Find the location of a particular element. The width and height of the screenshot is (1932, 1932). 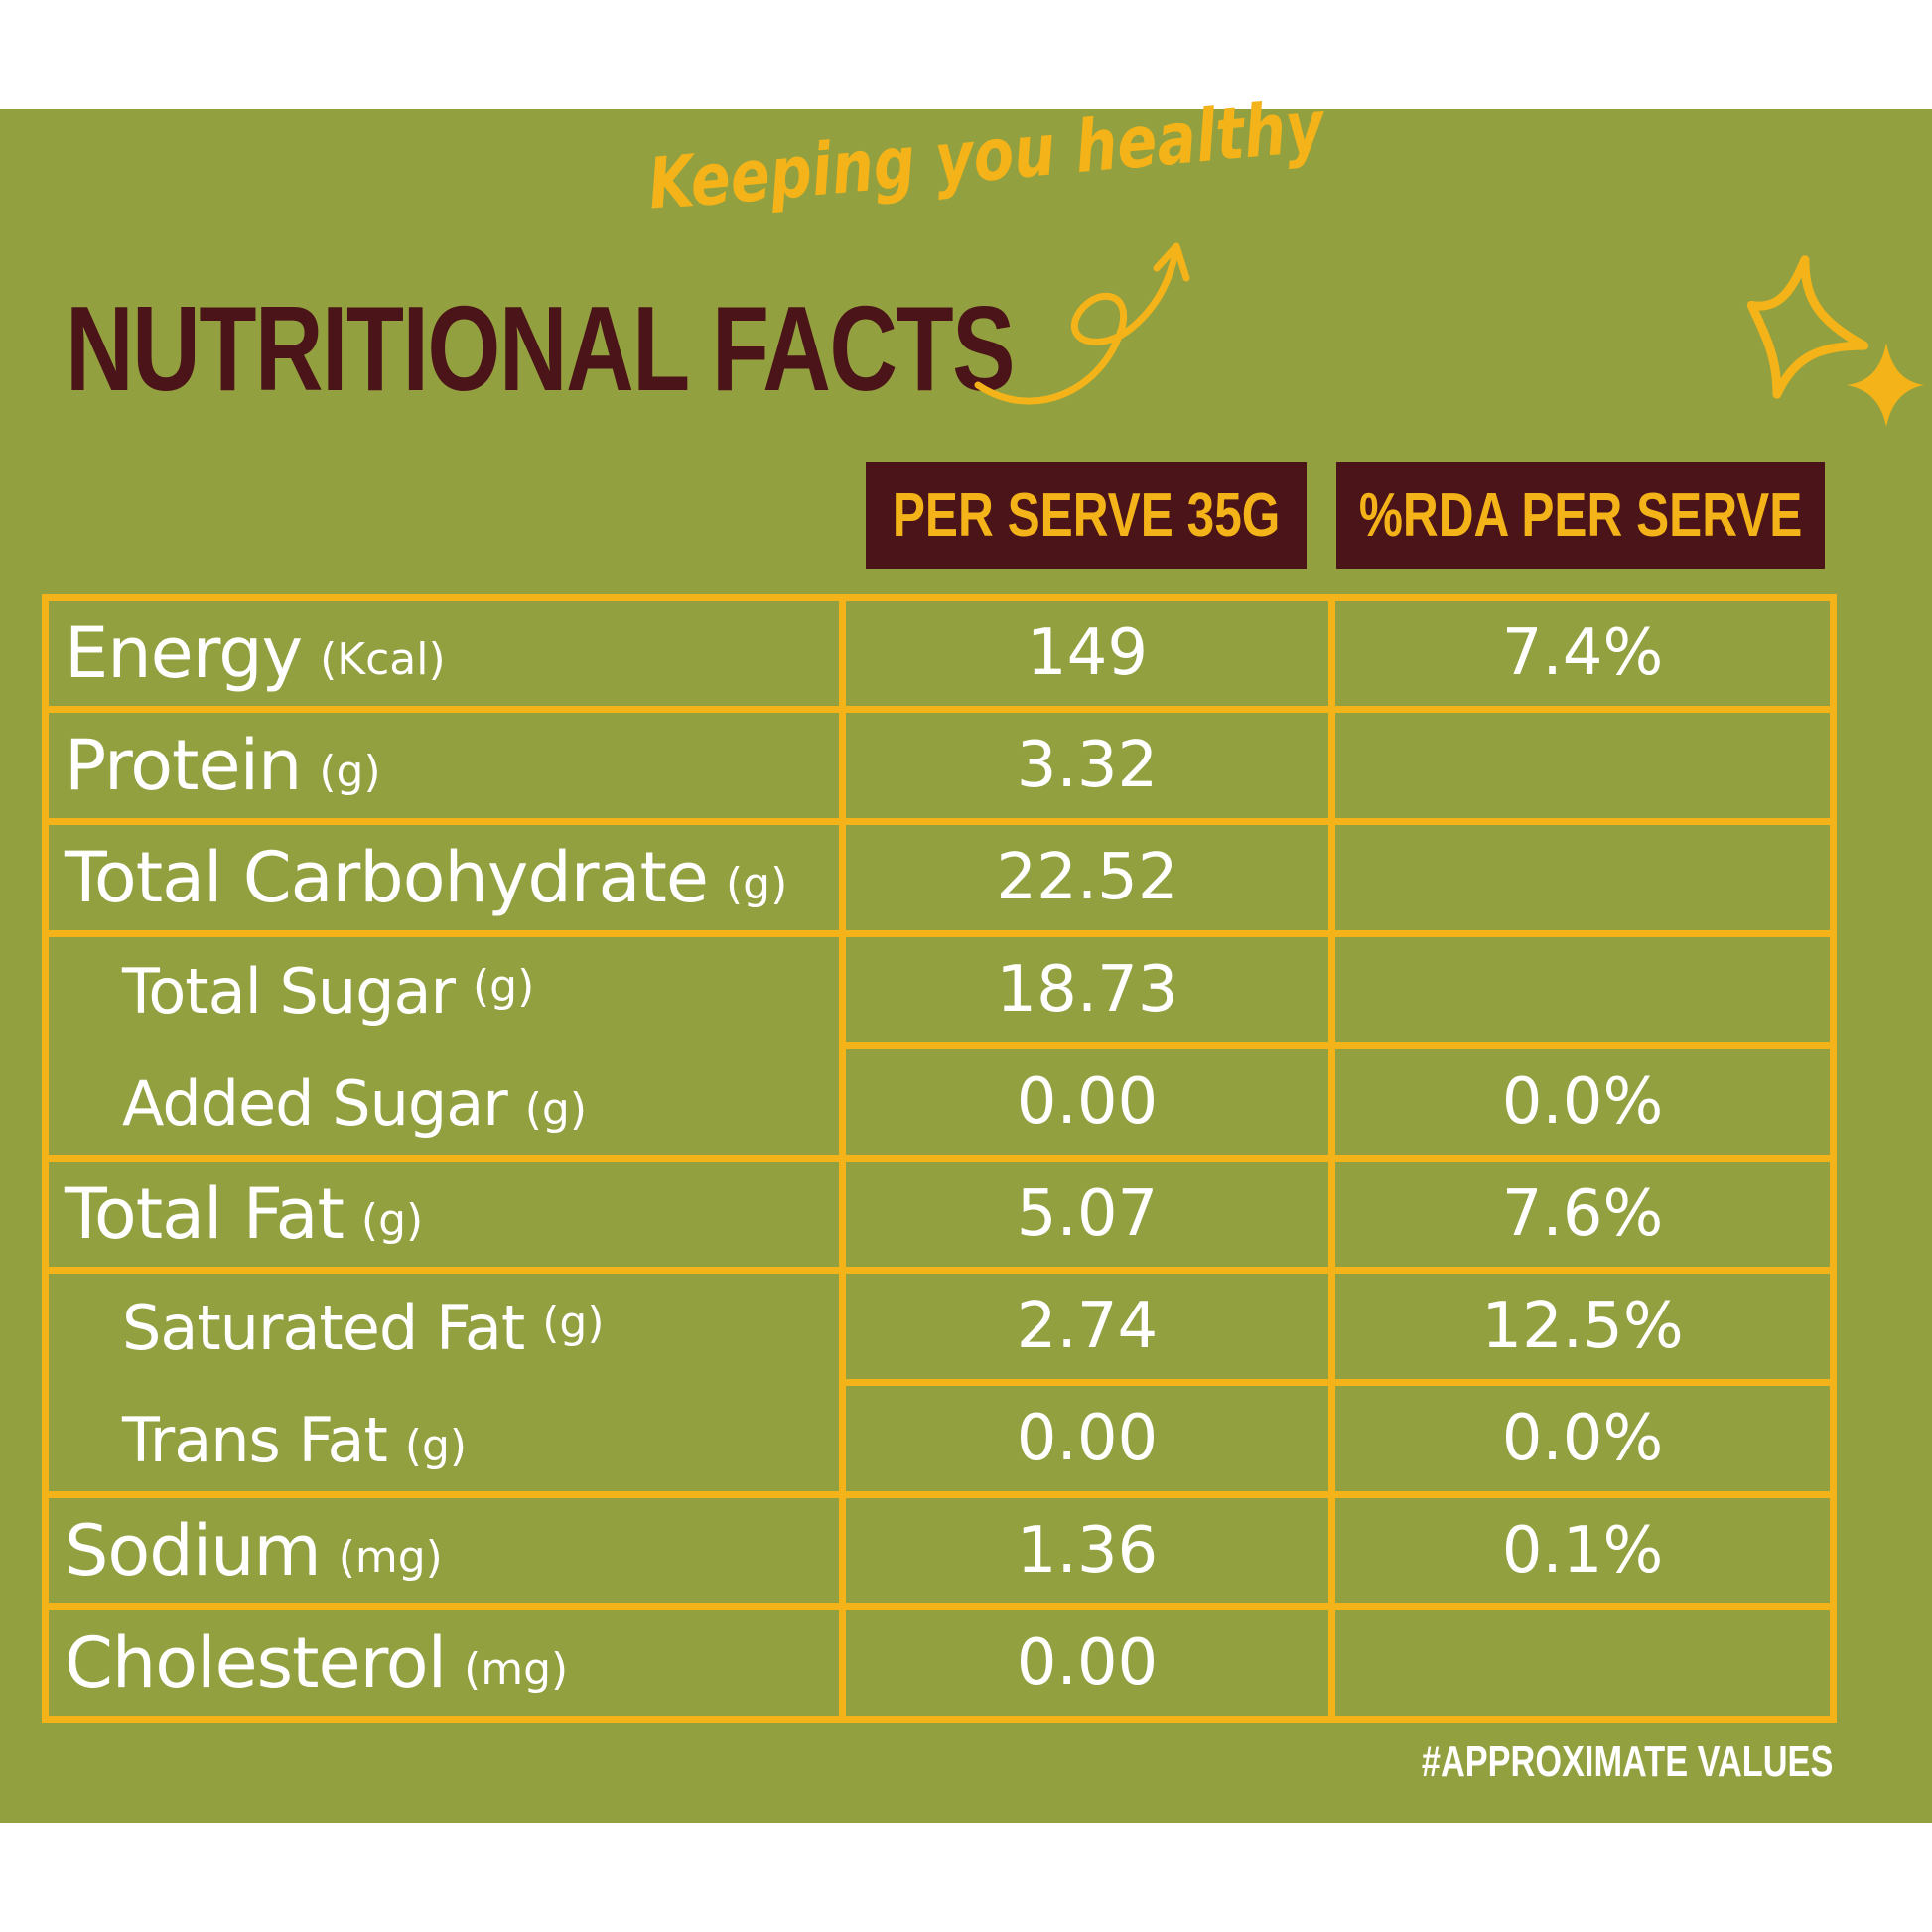

row-label-cell: Energy (Kcal) is located at coordinates (444, 654).